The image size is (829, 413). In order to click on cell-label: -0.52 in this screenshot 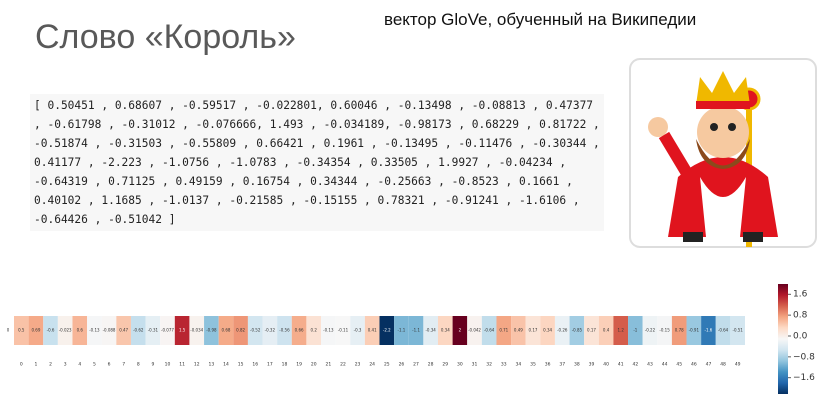, I will do `click(255, 330)`.